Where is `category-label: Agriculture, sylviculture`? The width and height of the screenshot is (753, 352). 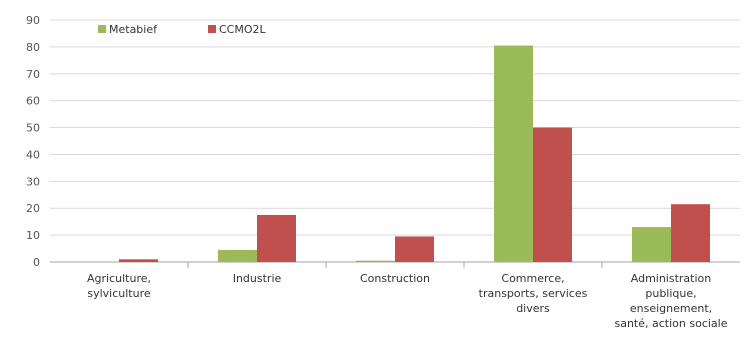
category-label: Agriculture, sylviculture is located at coordinates (119, 286).